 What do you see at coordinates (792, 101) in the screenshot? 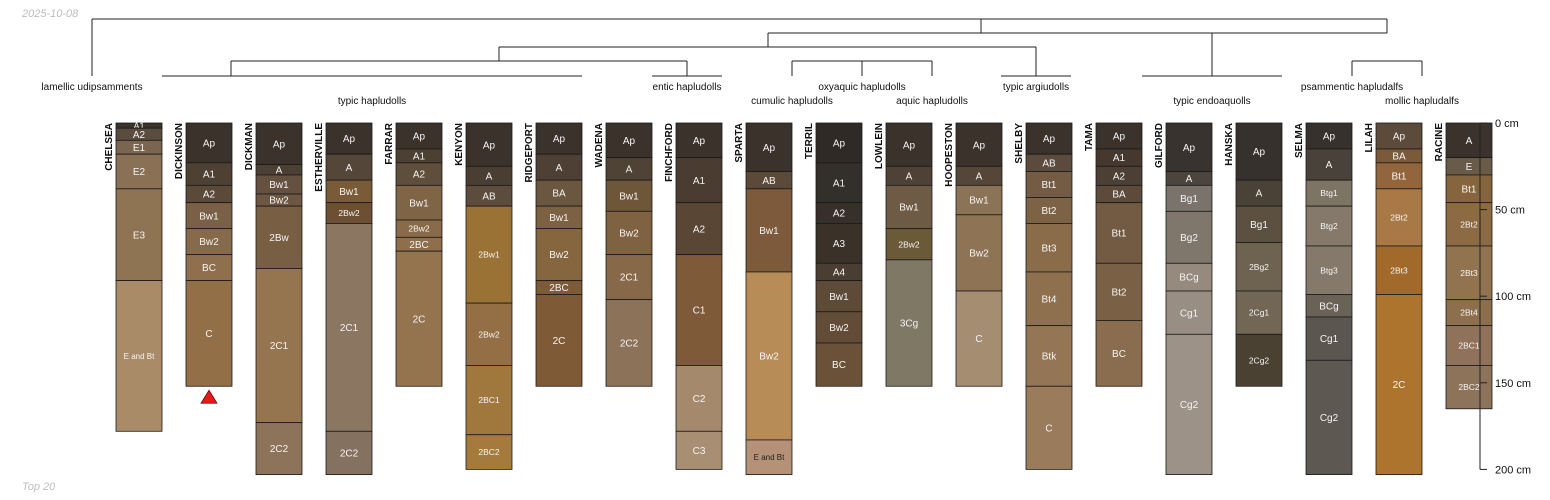
I see `taxonomic-group-label: cumulic hapludolls` at bounding box center [792, 101].